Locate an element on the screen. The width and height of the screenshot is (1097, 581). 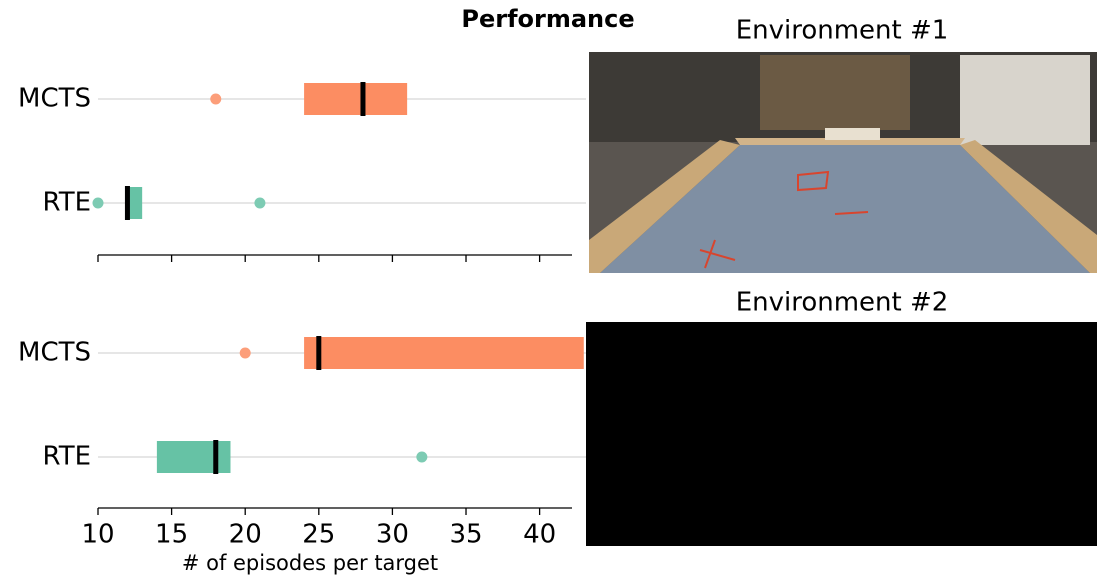
x-tick-label: 25 is located at coordinates (318, 535).